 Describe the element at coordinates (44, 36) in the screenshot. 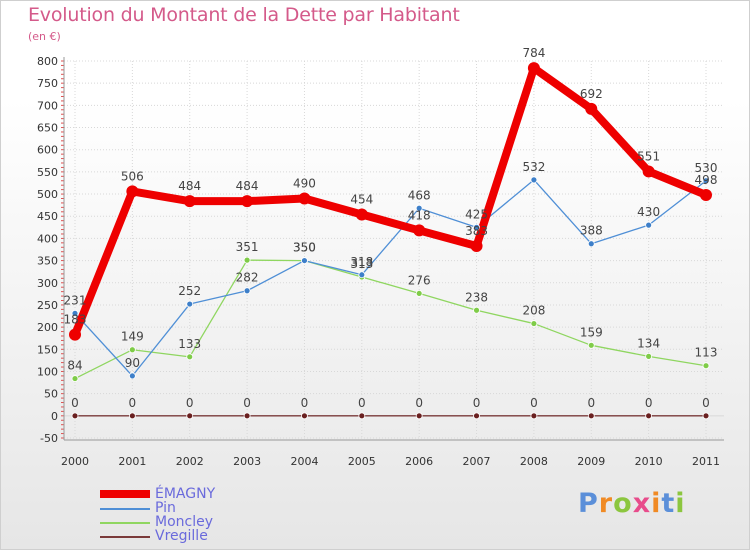

I see `chart-subtitle: (en €)` at that location.